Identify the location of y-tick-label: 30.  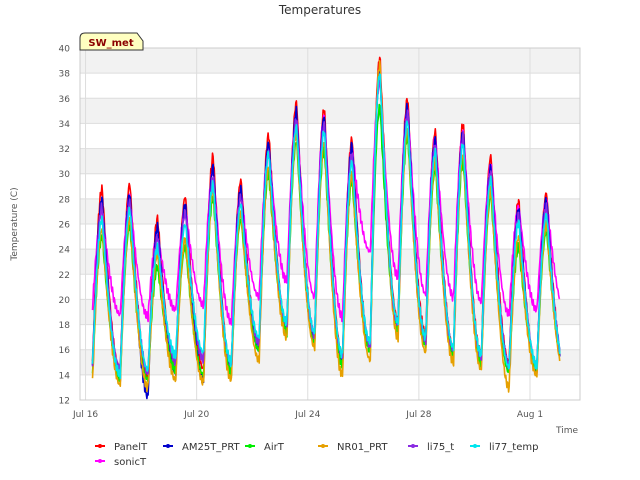
(65, 175).